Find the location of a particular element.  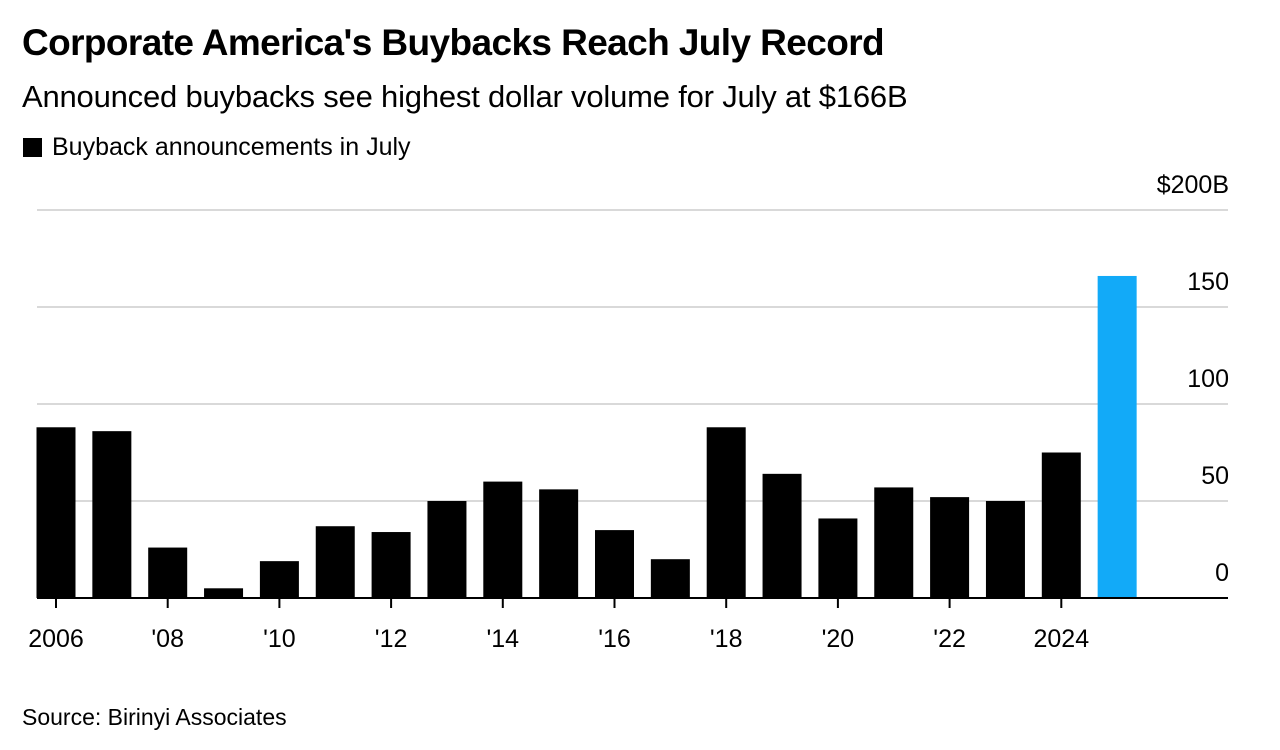

y-tick-label-50: 50 is located at coordinates (1215, 476).